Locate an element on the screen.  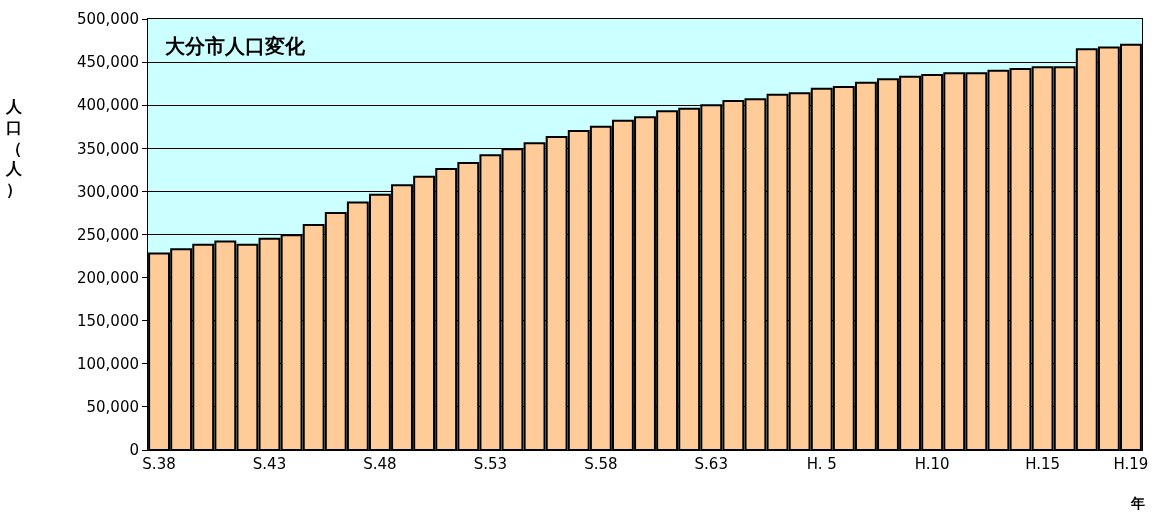
x-tick-label: S.48 is located at coordinates (380, 464).